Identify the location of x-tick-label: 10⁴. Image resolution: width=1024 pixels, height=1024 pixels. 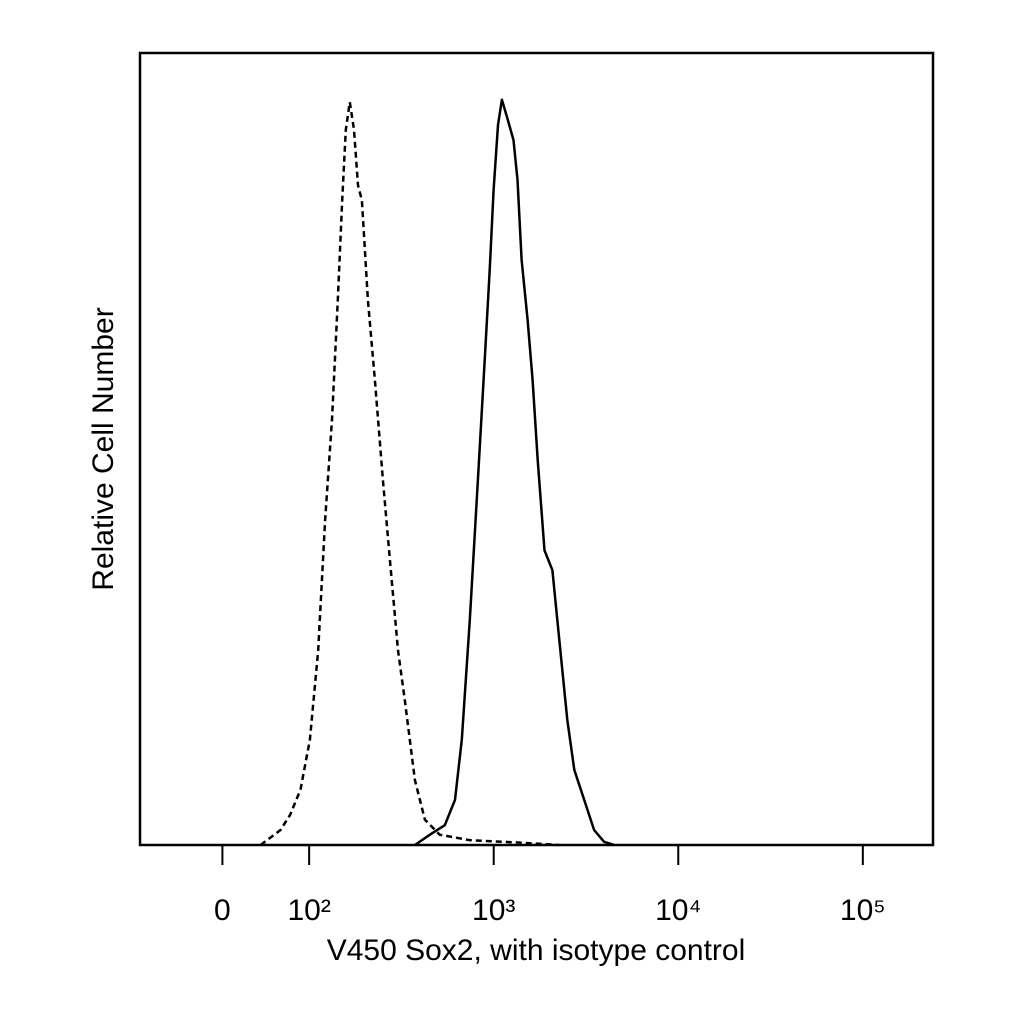
(678, 910).